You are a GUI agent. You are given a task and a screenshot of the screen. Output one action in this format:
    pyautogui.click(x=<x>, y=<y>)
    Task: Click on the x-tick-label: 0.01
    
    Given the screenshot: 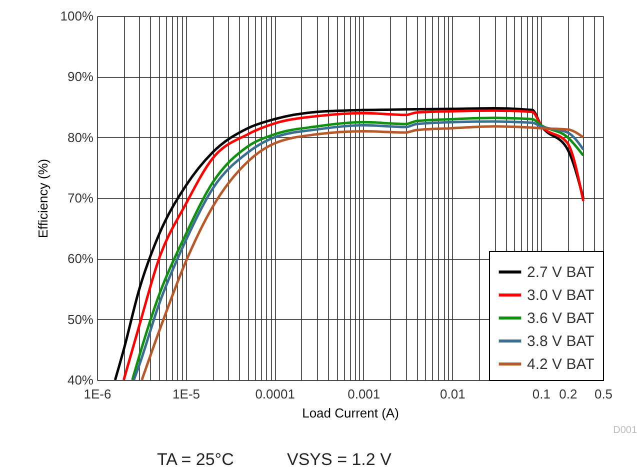 What is the action you would take?
    pyautogui.click(x=453, y=394)
    